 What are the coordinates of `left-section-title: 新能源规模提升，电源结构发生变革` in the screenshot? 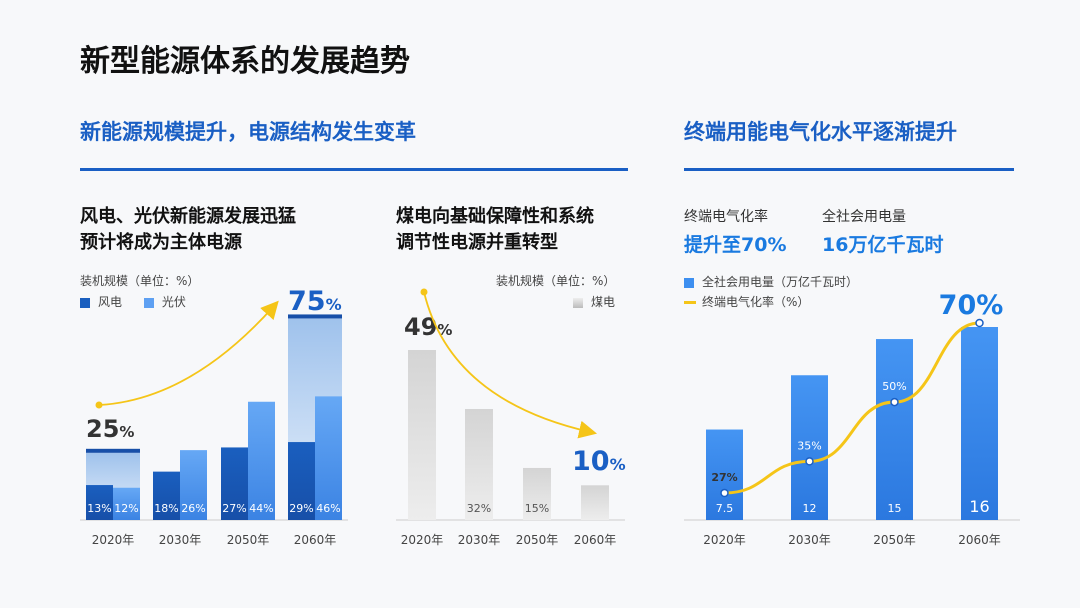 It's located at (248, 132).